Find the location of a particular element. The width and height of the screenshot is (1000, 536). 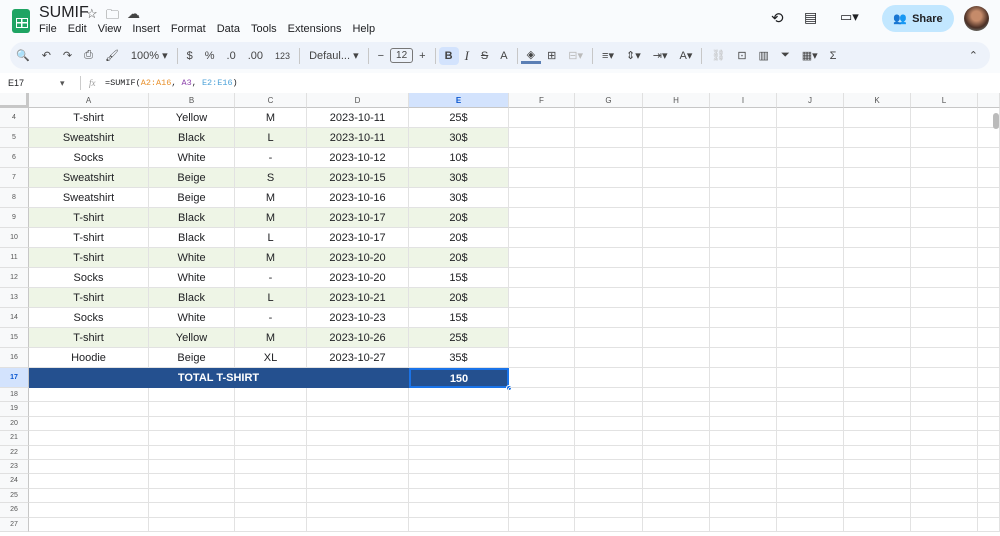

cell: XL is located at coordinates (271, 358).